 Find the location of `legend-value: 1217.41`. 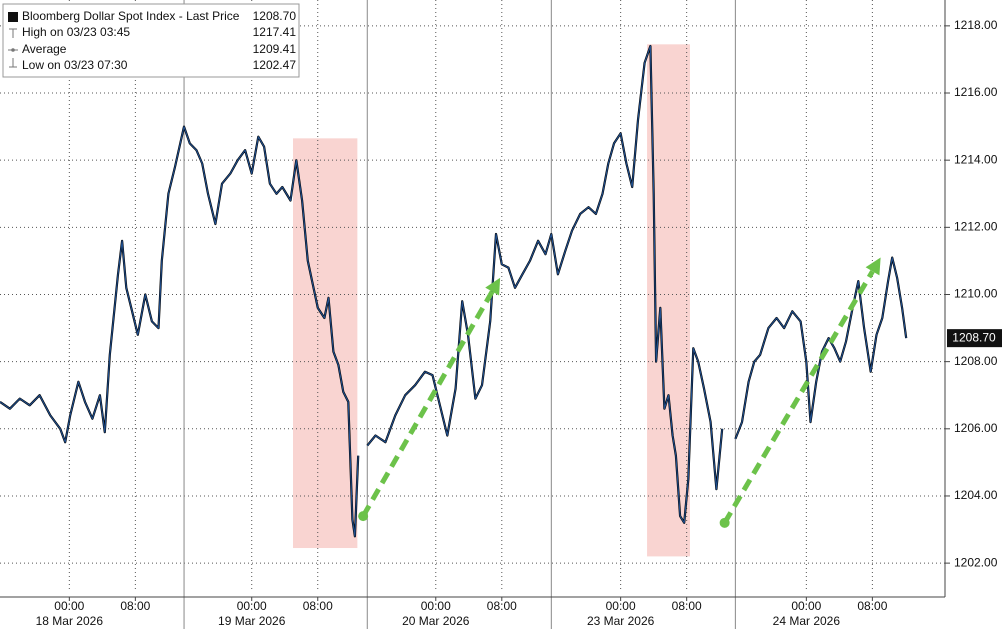

legend-value: 1217.41 is located at coordinates (275, 32).